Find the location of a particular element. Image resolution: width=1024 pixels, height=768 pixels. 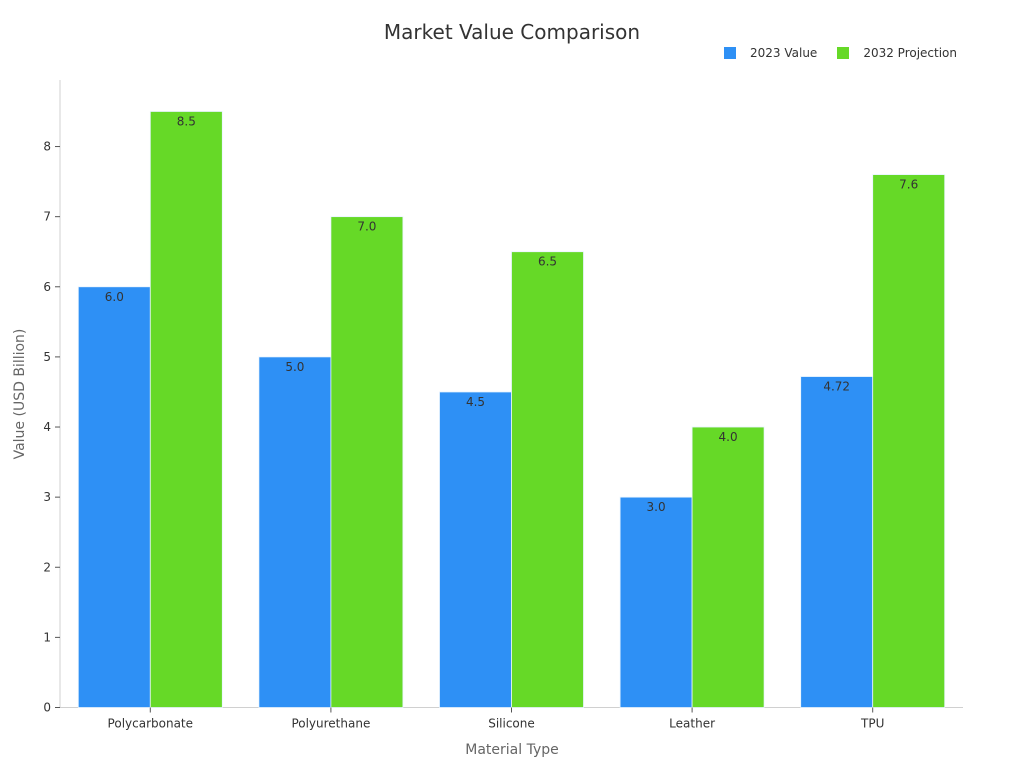

bar-value-label: 4.5 is located at coordinates (475, 402).